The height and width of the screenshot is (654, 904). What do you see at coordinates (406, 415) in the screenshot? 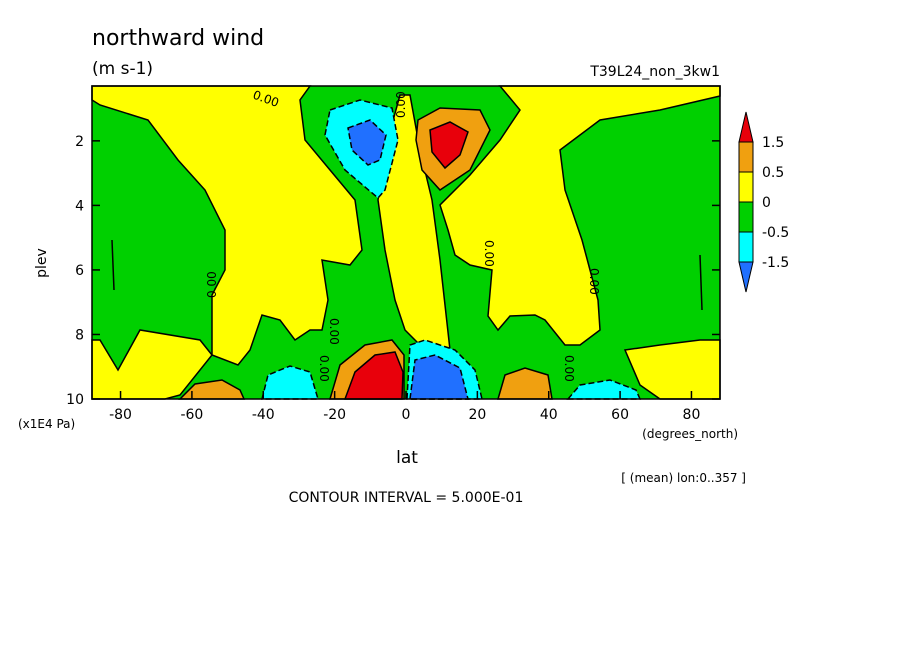
I see `x-tick-label: 0` at bounding box center [406, 415].